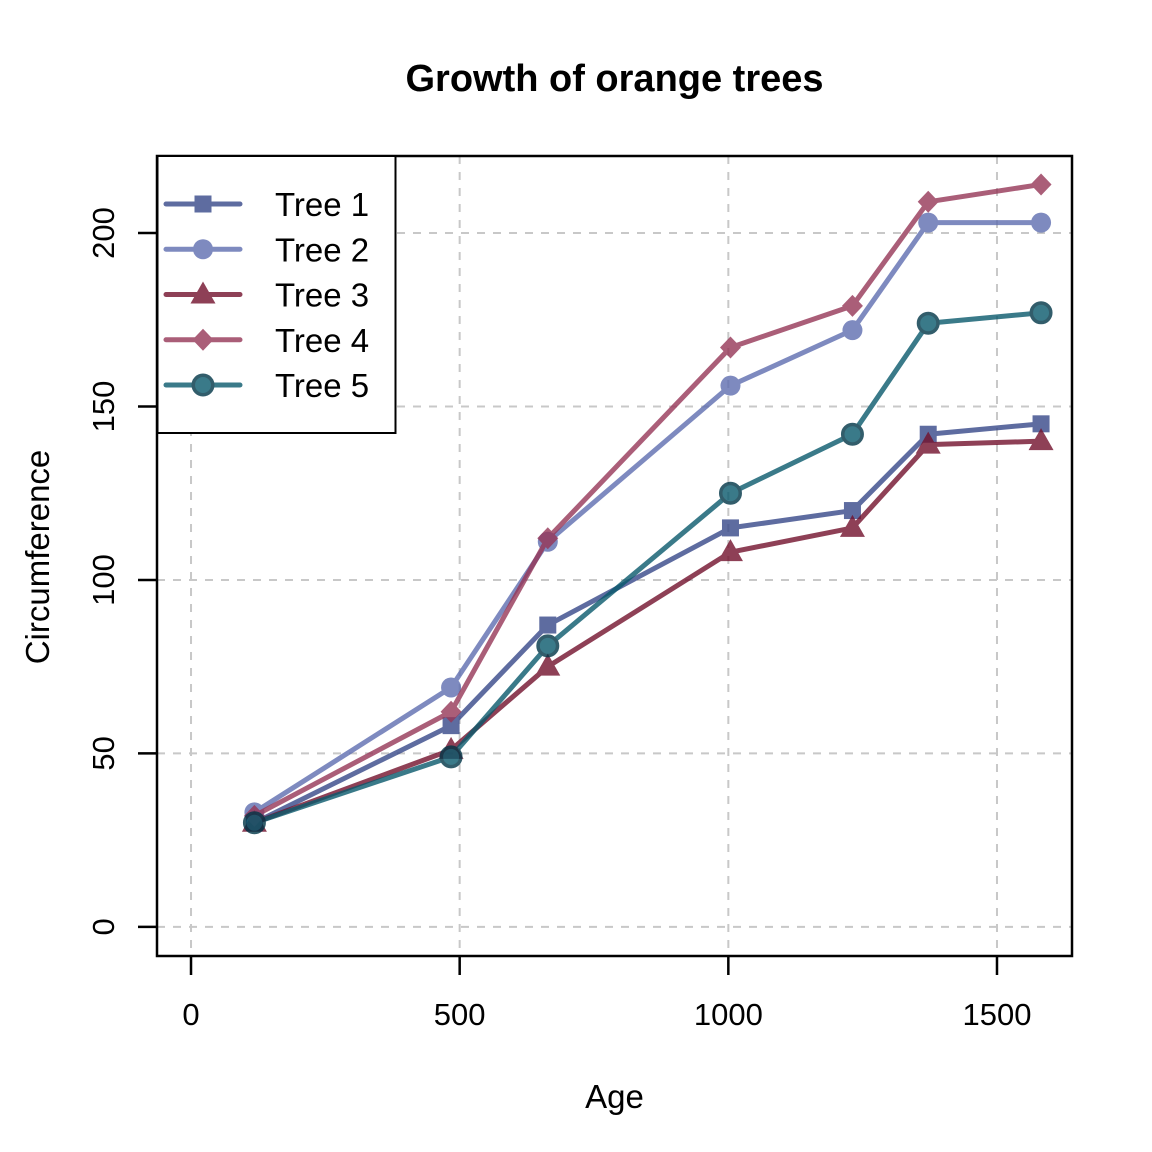 The width and height of the screenshot is (1152, 1152). I want to click on legend-label: Tree 5, so click(322, 385).